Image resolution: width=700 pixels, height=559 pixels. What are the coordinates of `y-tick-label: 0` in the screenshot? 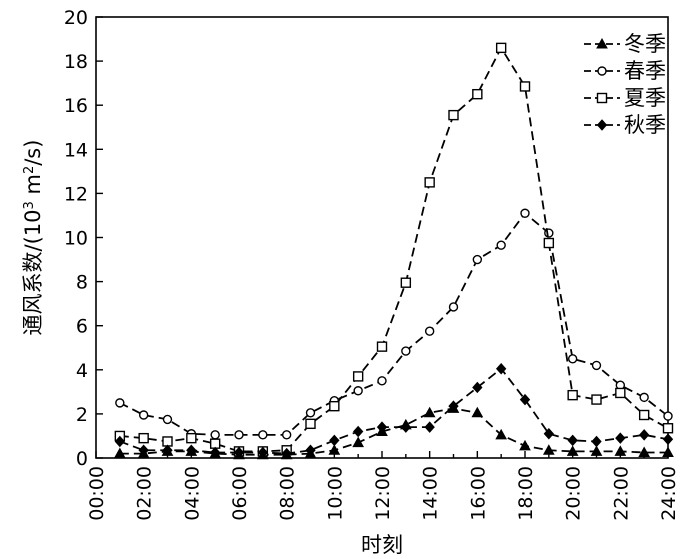 It's located at (82, 459).